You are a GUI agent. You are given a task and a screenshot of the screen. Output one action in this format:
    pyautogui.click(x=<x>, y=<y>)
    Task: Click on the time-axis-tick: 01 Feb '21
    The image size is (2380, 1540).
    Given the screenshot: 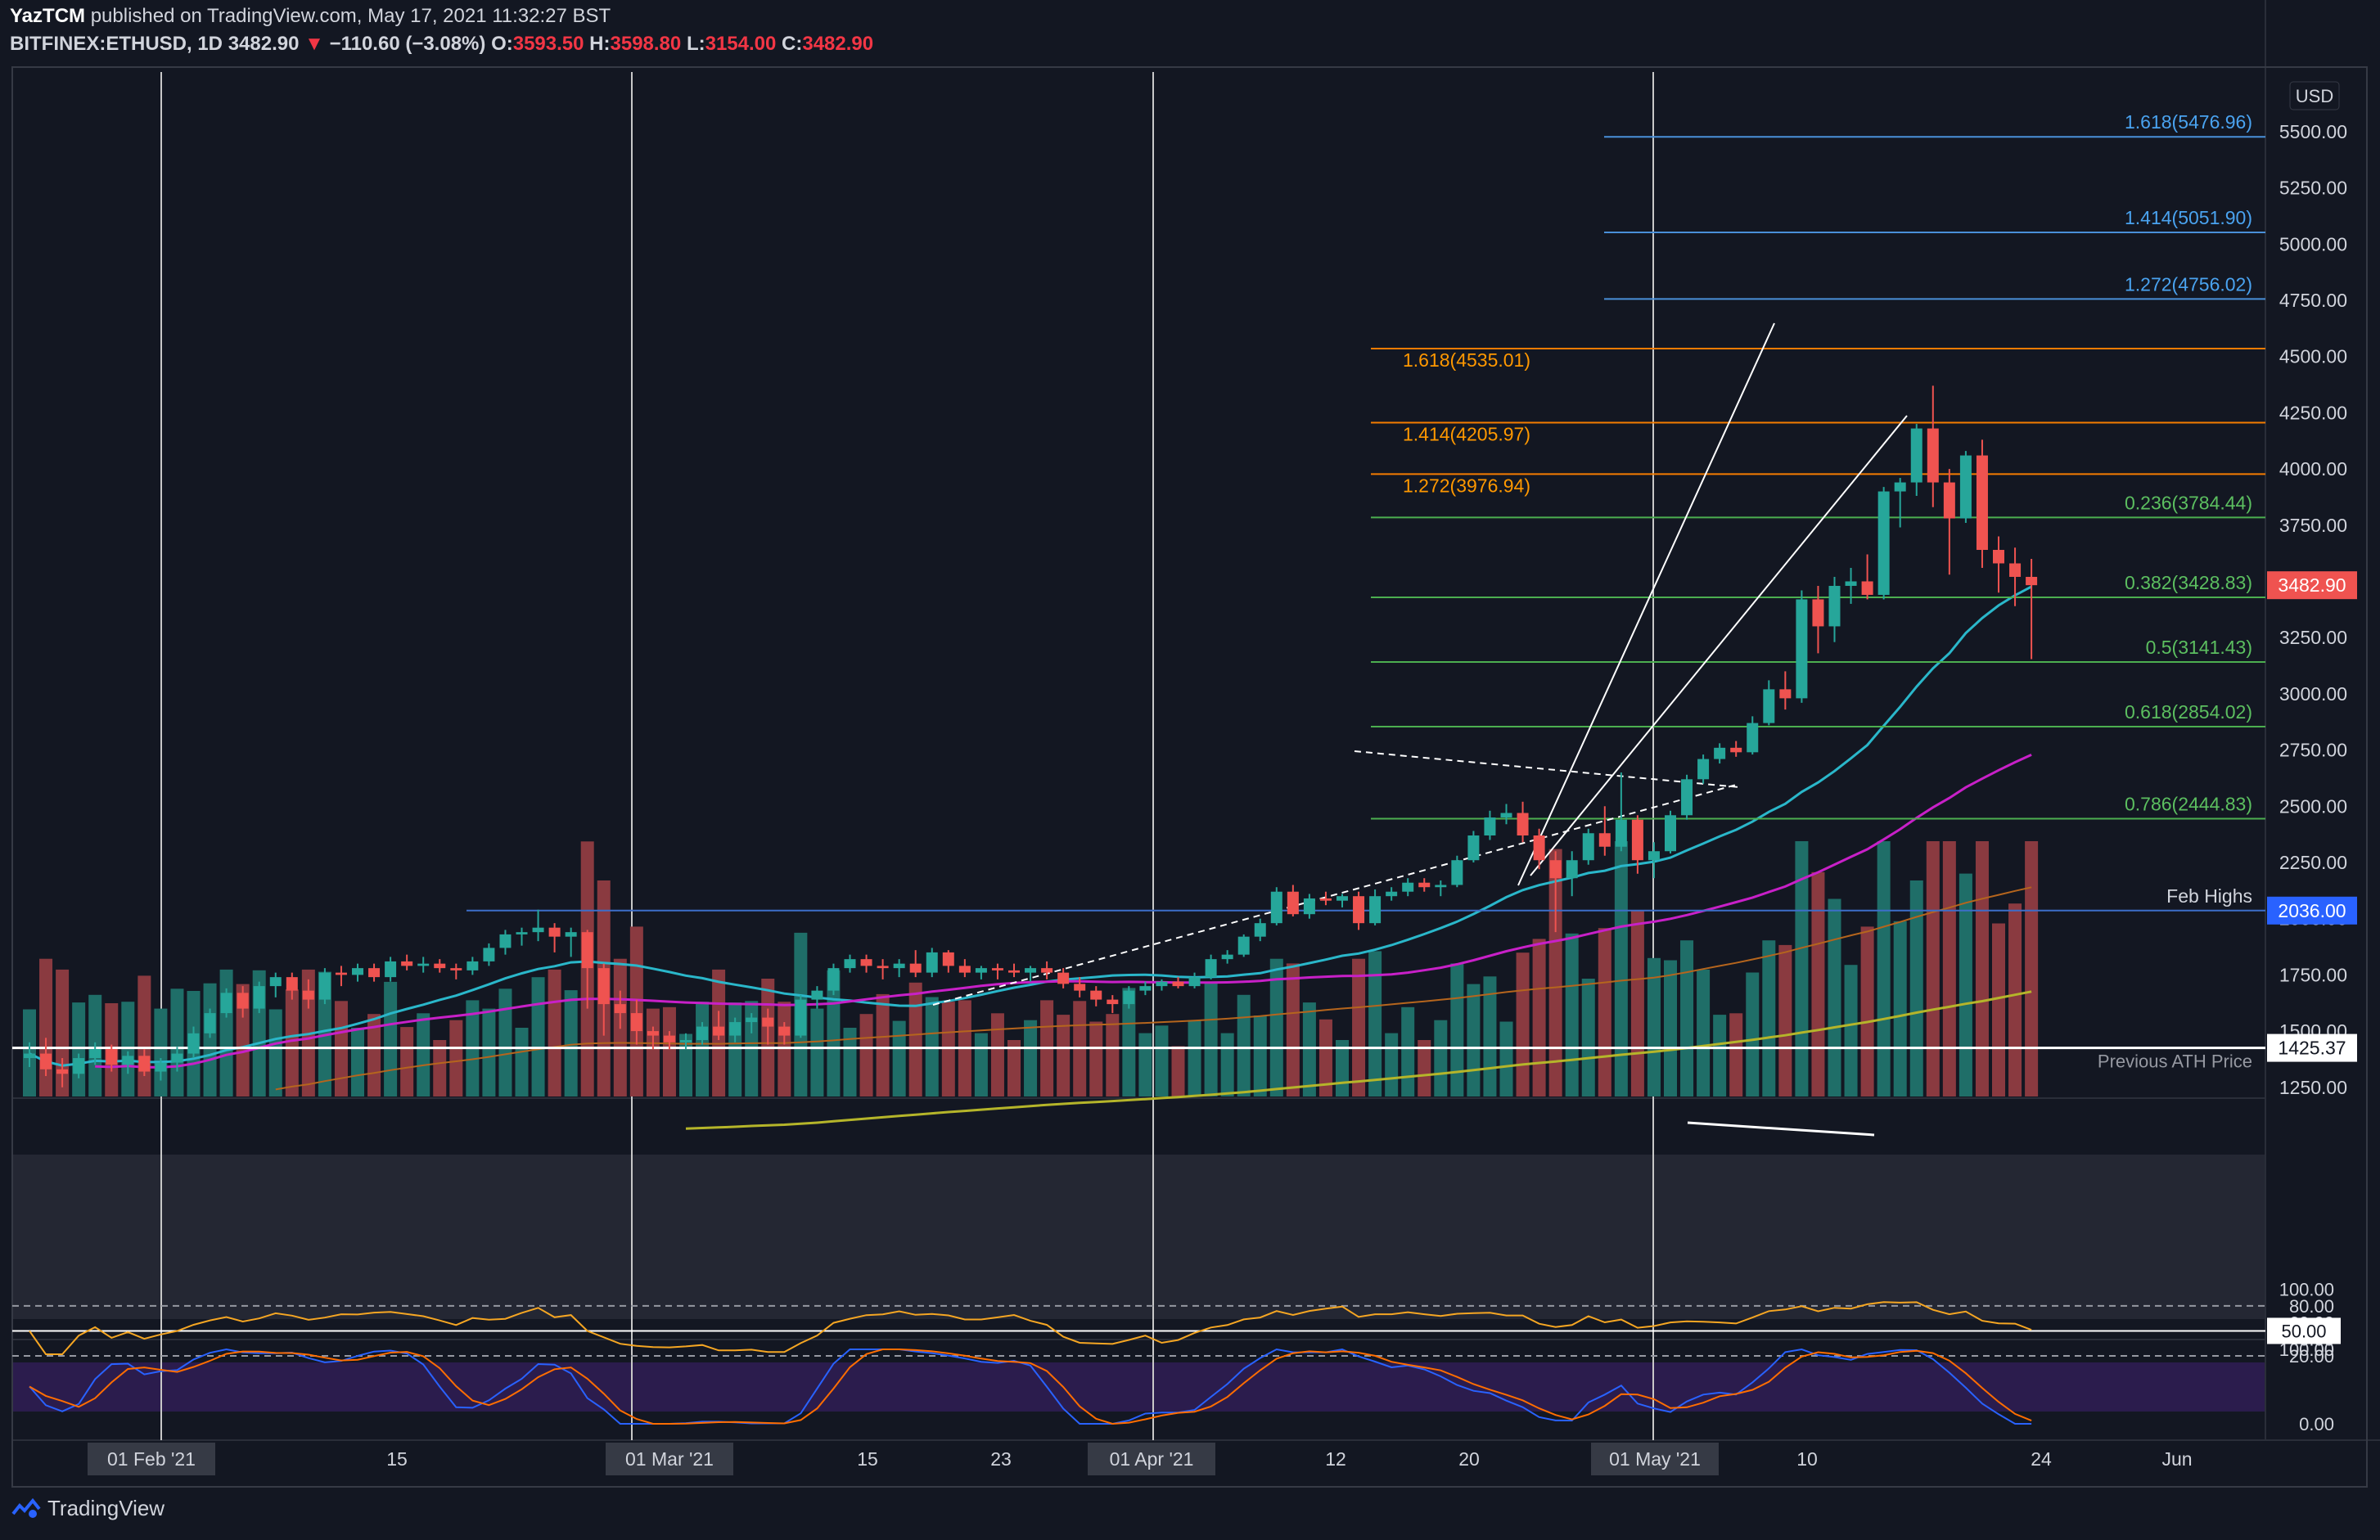 What is the action you would take?
    pyautogui.click(x=151, y=1459)
    